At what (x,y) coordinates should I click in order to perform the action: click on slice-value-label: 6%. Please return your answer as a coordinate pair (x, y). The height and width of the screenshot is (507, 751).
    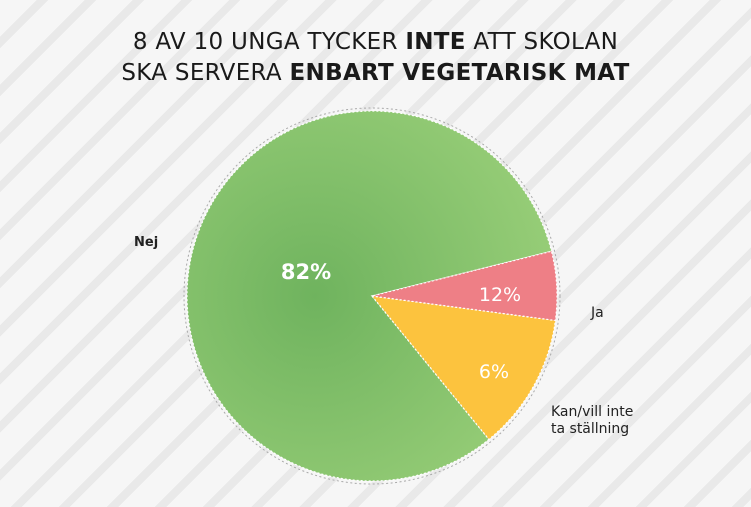
    Looking at the image, I should click on (494, 372).